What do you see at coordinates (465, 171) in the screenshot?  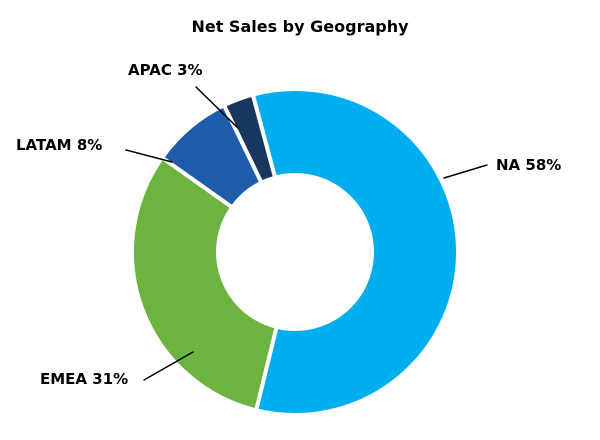 I see `leader-line-na` at bounding box center [465, 171].